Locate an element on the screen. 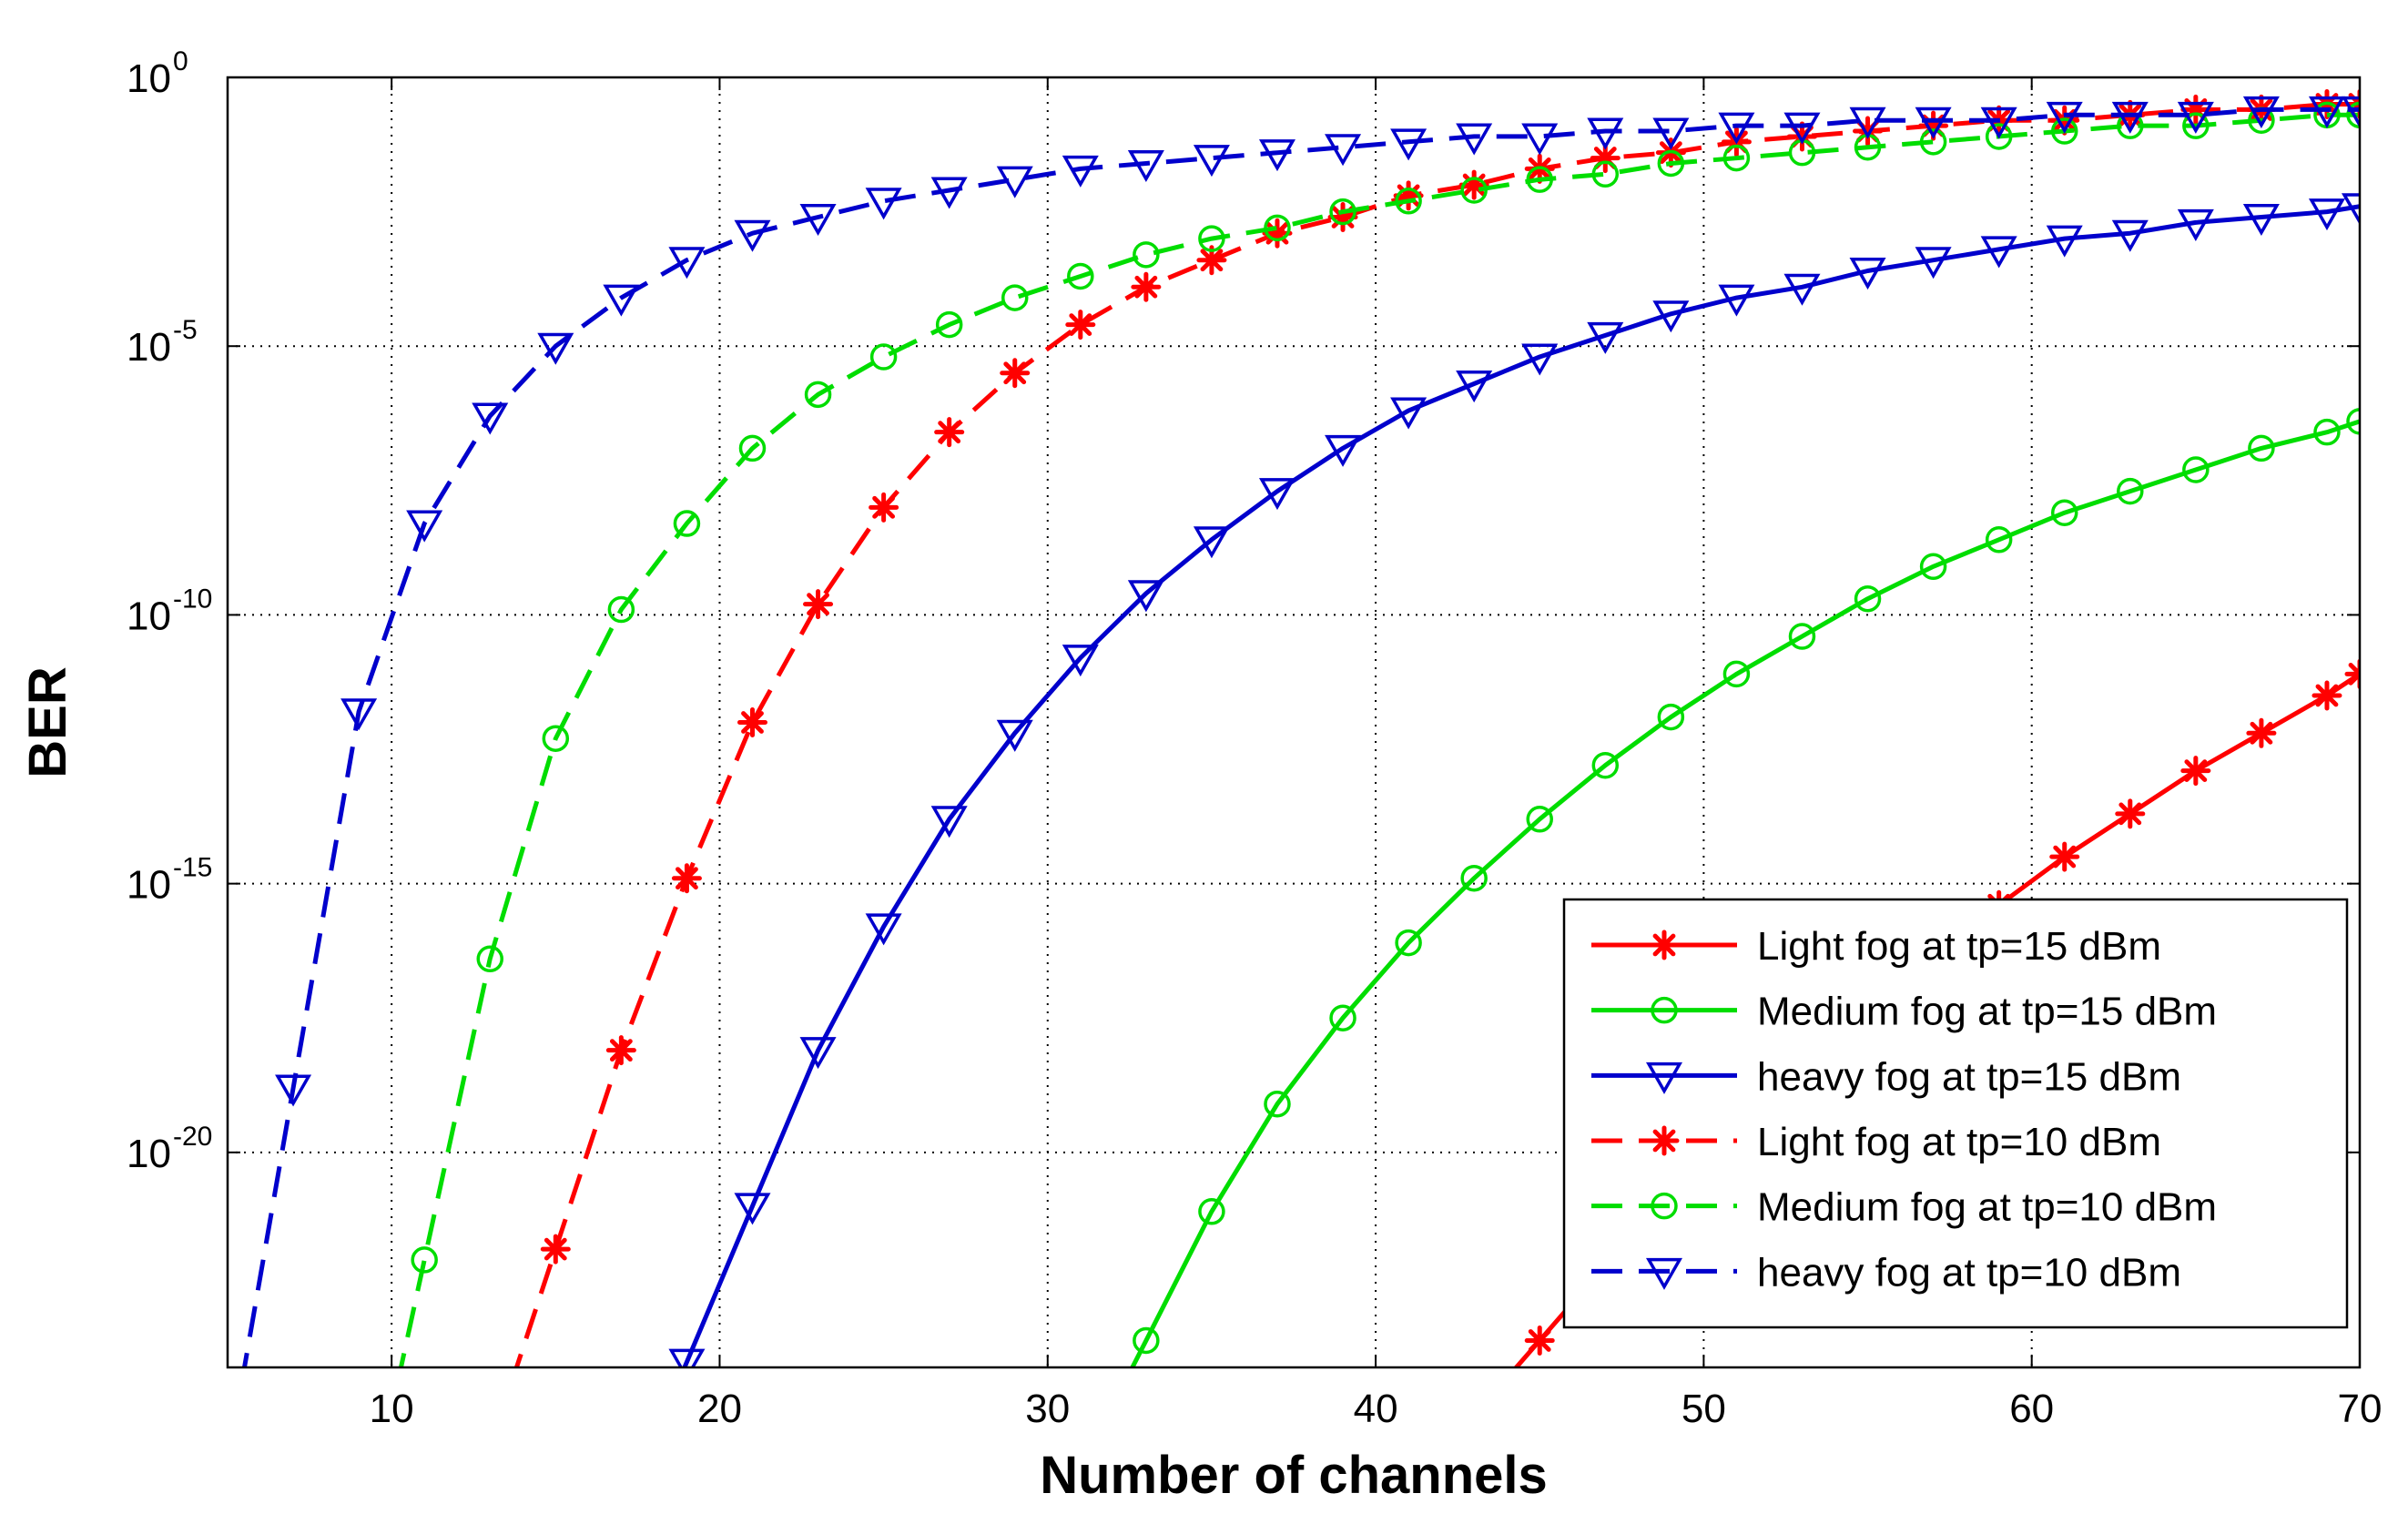 The height and width of the screenshot is (1534, 2408). x-tick-label: 20 is located at coordinates (719, 1409).